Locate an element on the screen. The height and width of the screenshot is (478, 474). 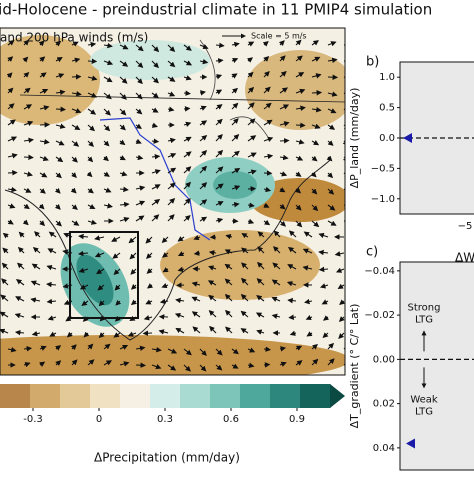
colorbar: -0.3 0 0.3 0.6 0.9 is located at coordinates (172, 404).